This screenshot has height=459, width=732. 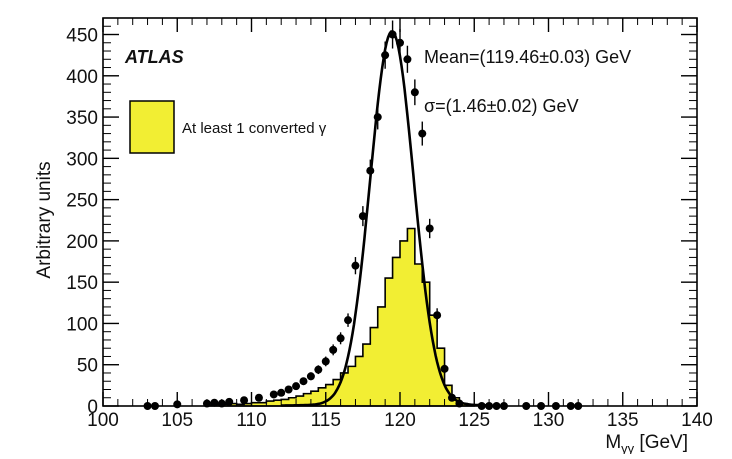 What do you see at coordinates (82, 201) in the screenshot?
I see `y-tick-label: 250` at bounding box center [82, 201].